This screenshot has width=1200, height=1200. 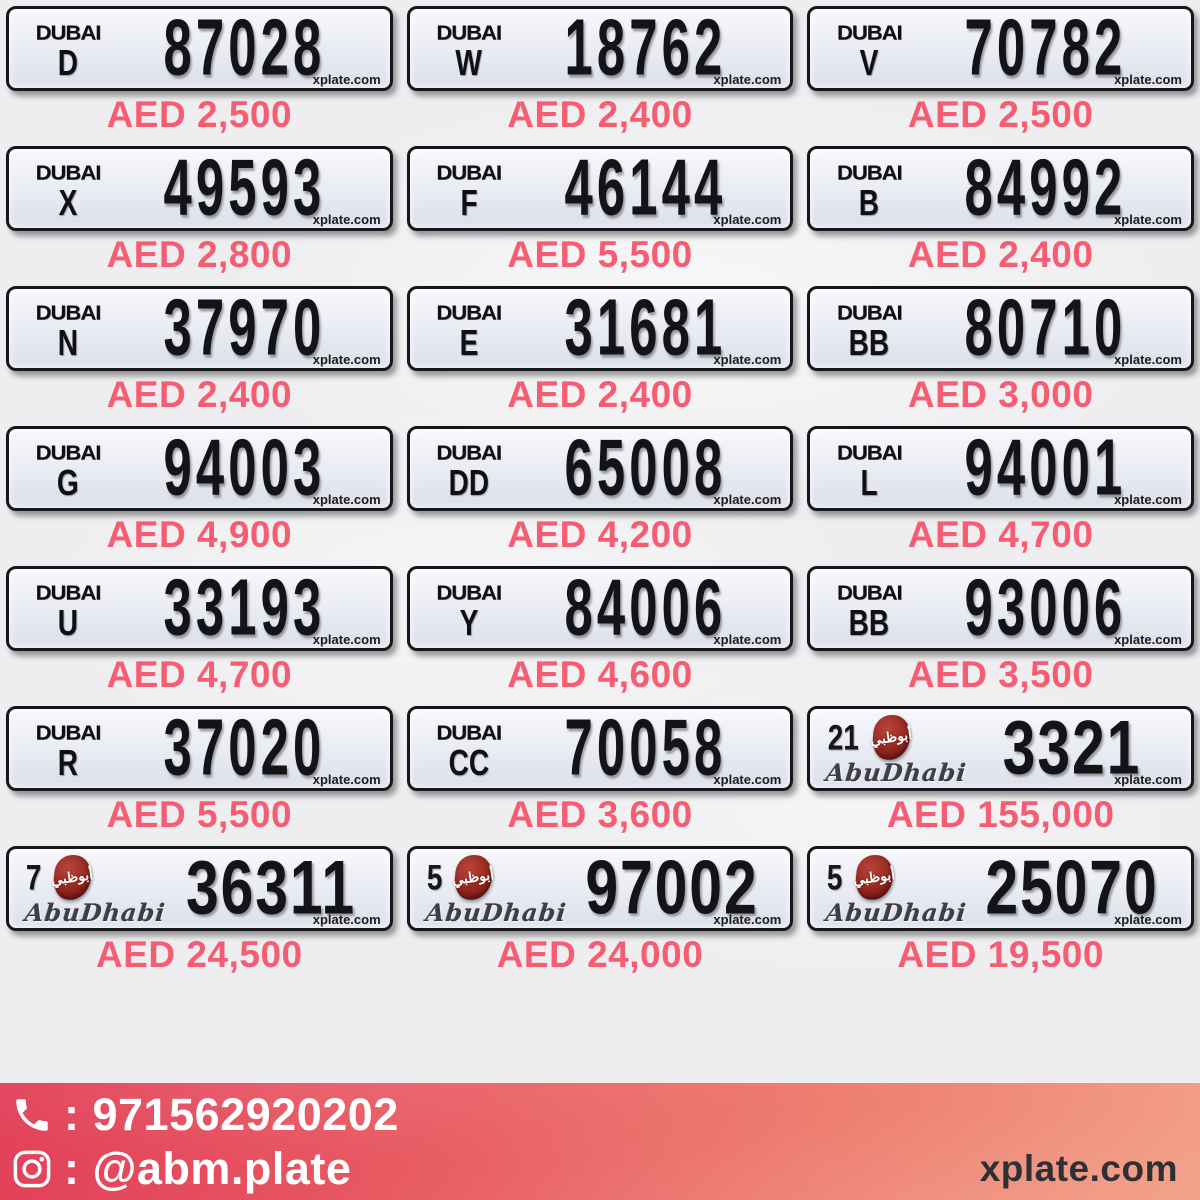 I want to click on plate-code: CC, so click(x=468, y=762).